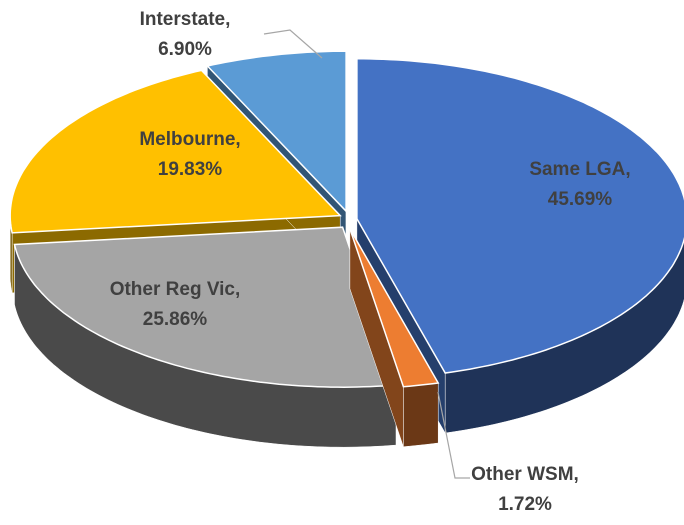 This screenshot has width=684, height=525. I want to click on data-label-value: 25.86%, so click(175, 319).